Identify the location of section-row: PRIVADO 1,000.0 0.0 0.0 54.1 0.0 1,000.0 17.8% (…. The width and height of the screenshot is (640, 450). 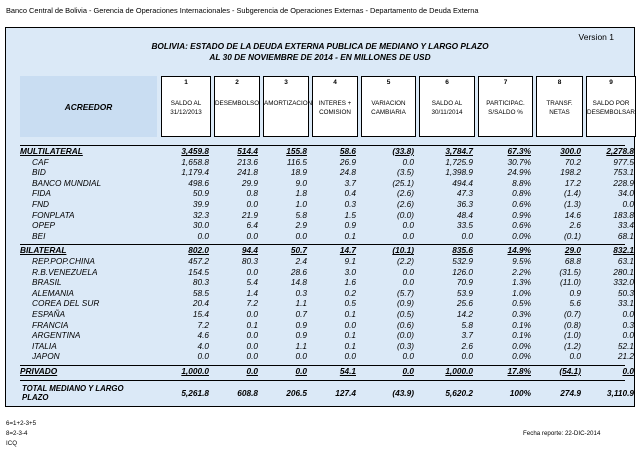
(327, 371).